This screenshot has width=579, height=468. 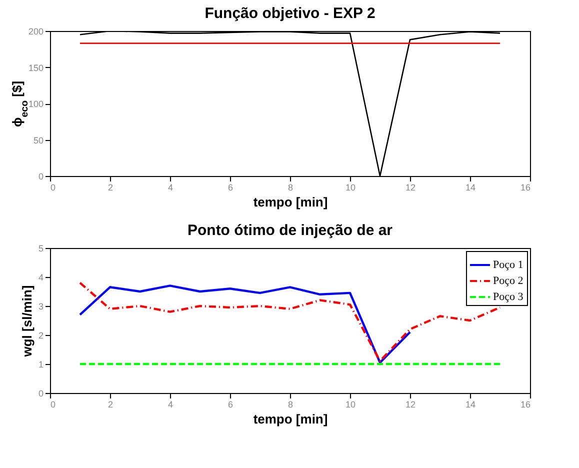 What do you see at coordinates (508, 281) in the screenshot?
I see `legend-label: Poço 2` at bounding box center [508, 281].